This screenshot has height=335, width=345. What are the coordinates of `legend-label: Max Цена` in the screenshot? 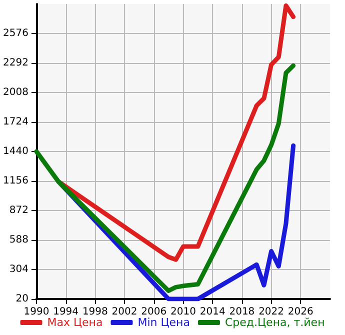 It's located at (75, 322).